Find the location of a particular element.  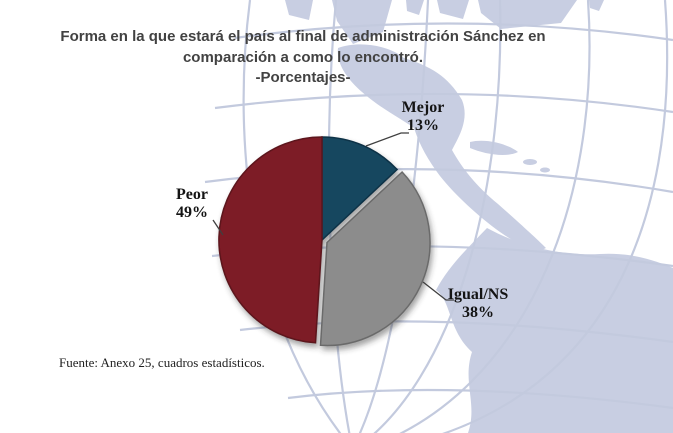

pie-slice-igual-ns is located at coordinates (375, 258).